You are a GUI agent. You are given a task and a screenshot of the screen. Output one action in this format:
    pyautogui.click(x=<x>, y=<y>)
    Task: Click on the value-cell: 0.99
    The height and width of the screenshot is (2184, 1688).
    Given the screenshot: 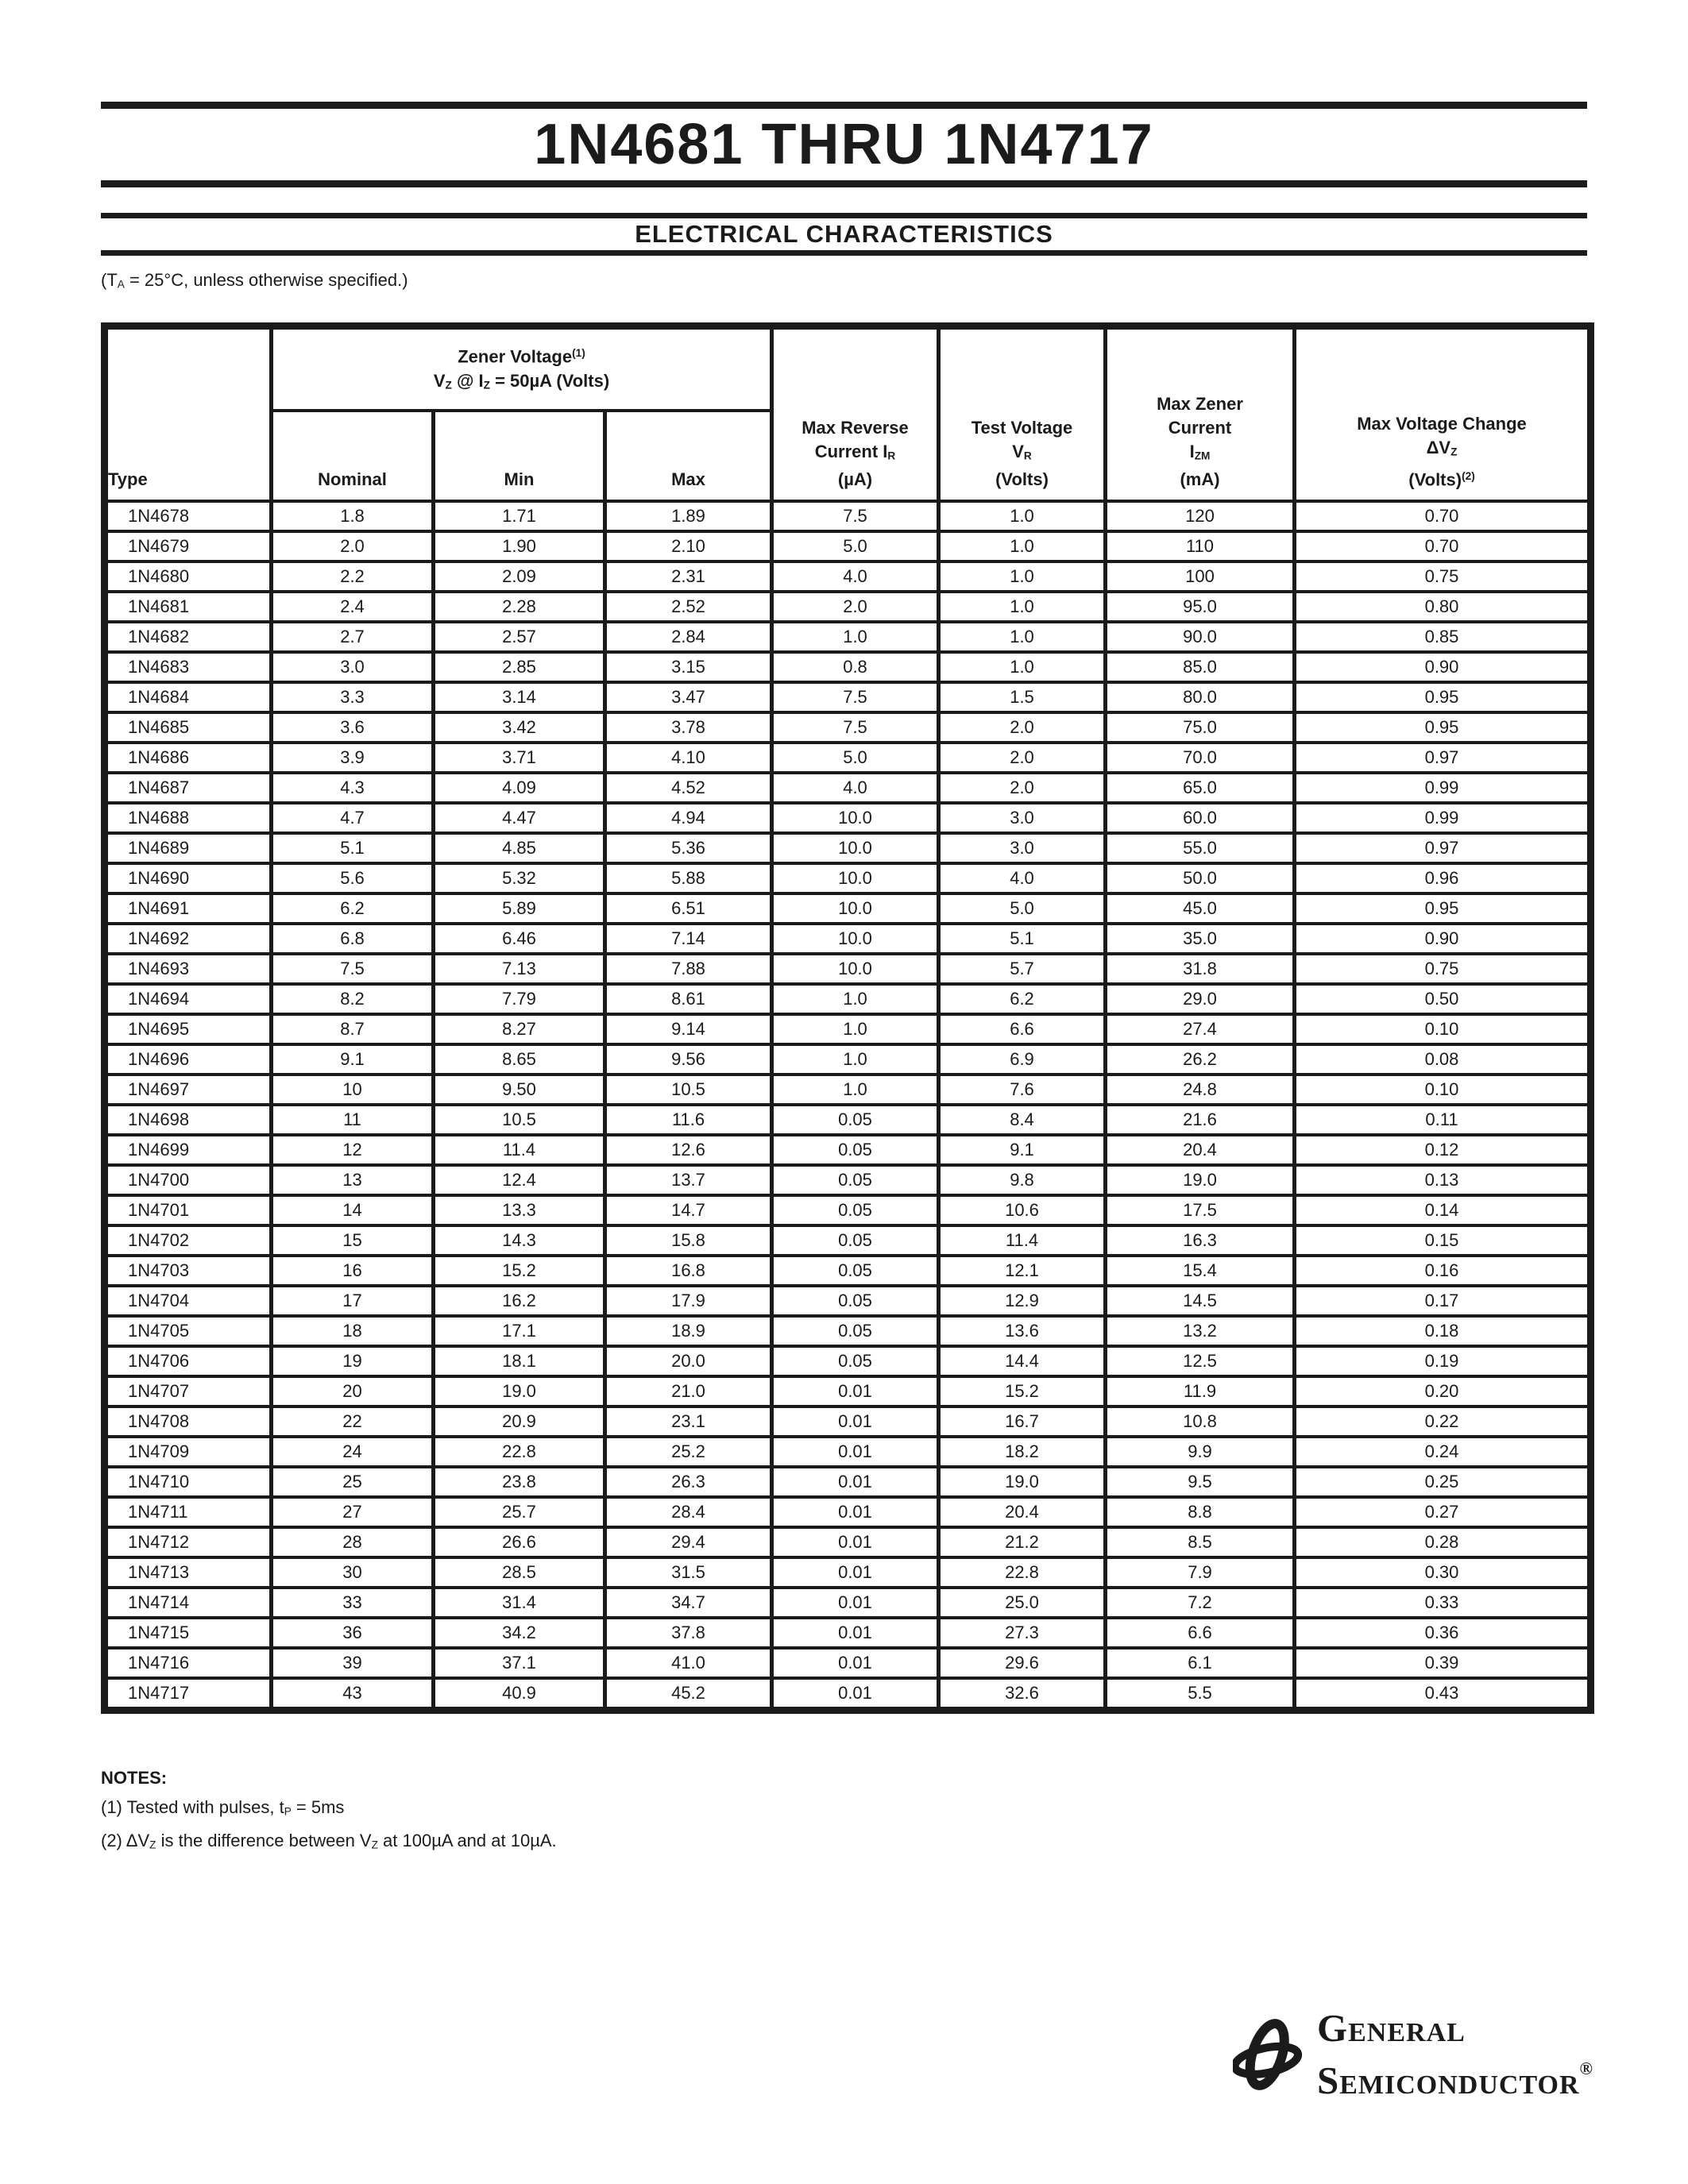 What is the action you would take?
    pyautogui.click(x=1443, y=818)
    